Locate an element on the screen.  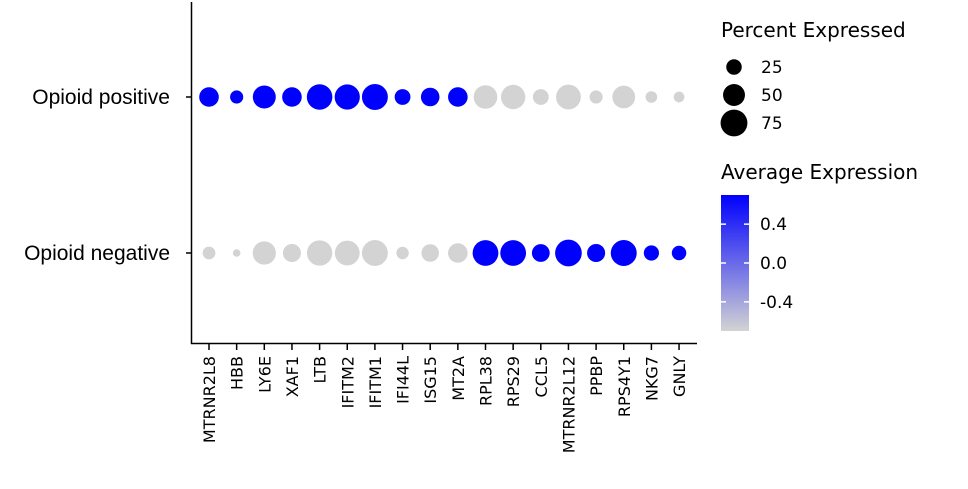
x-tick-label: PPBP is located at coordinates (596, 376).